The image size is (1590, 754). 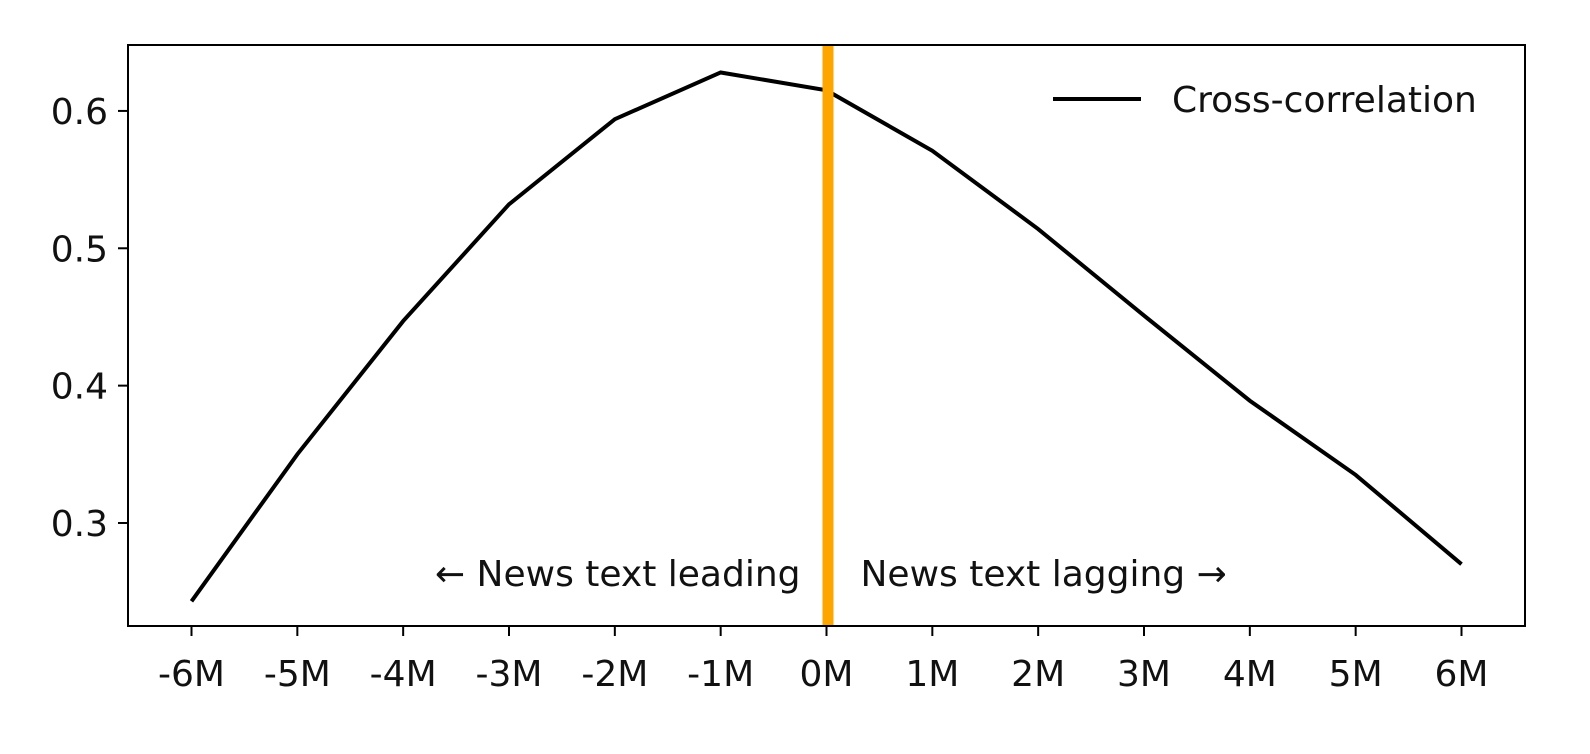 I want to click on legend-label: Cross-correlation, so click(x=1324, y=100).